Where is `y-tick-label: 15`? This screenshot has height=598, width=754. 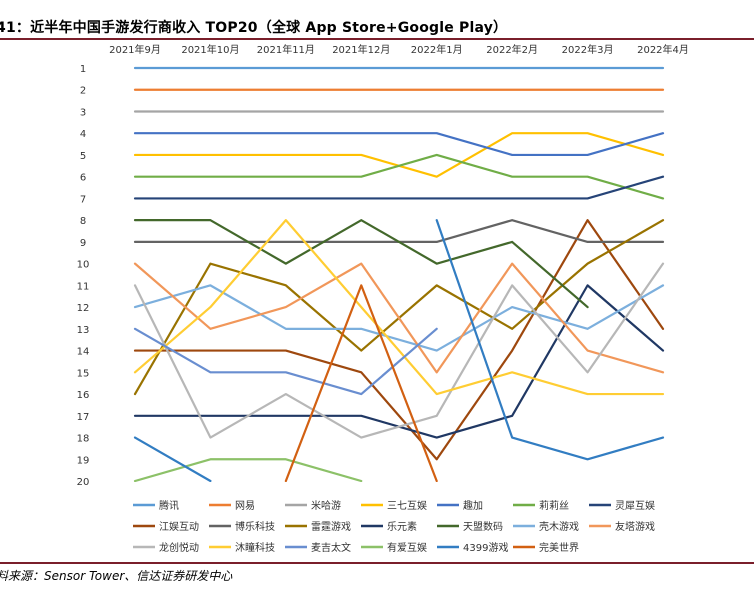
y-tick-label: 15 is located at coordinates (83, 373).